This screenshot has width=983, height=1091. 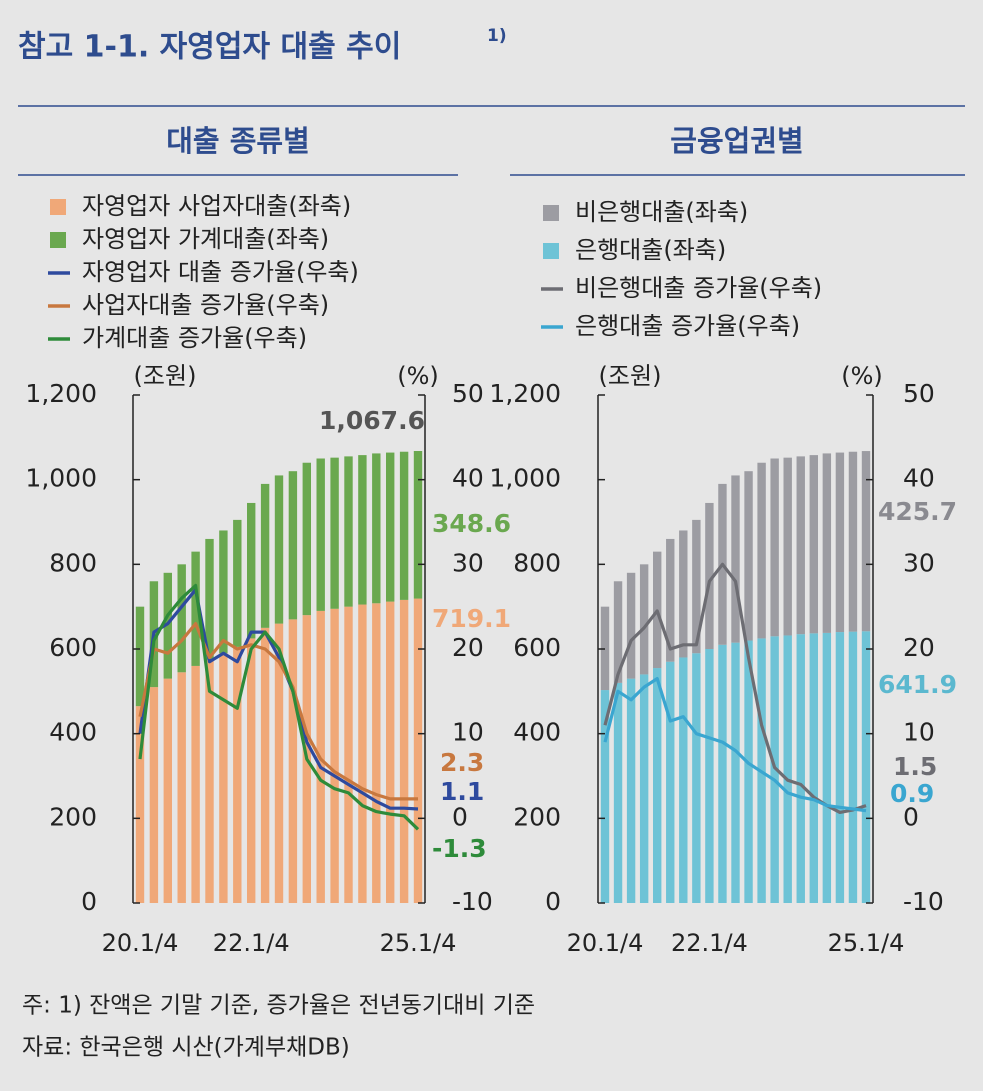 I want to click on tick-label: 1,200, so click(x=525, y=393).